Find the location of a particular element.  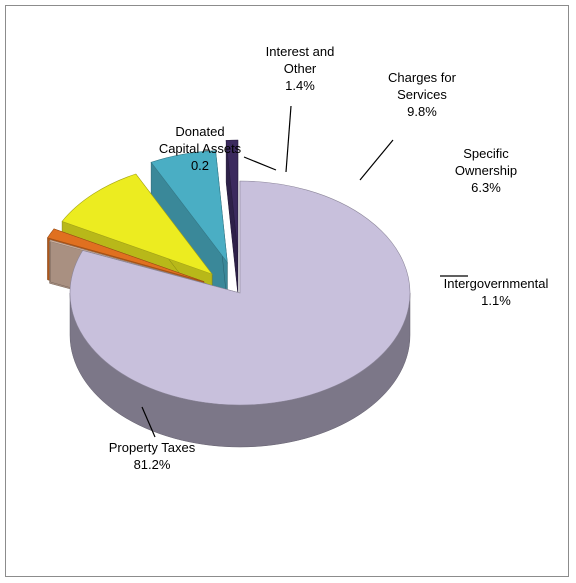

data-label-5-line-0: Intergovernmental is located at coordinates (496, 283).